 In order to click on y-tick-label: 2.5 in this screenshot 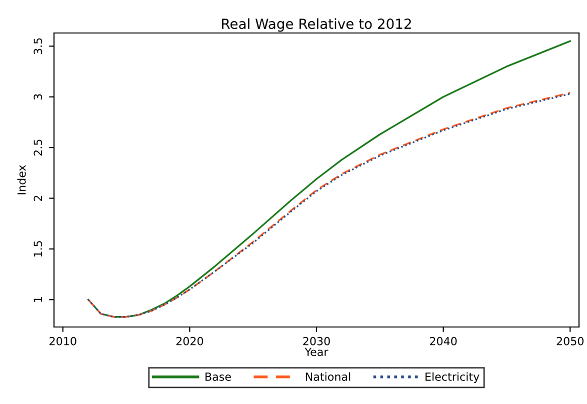, I will do `click(38, 148)`.